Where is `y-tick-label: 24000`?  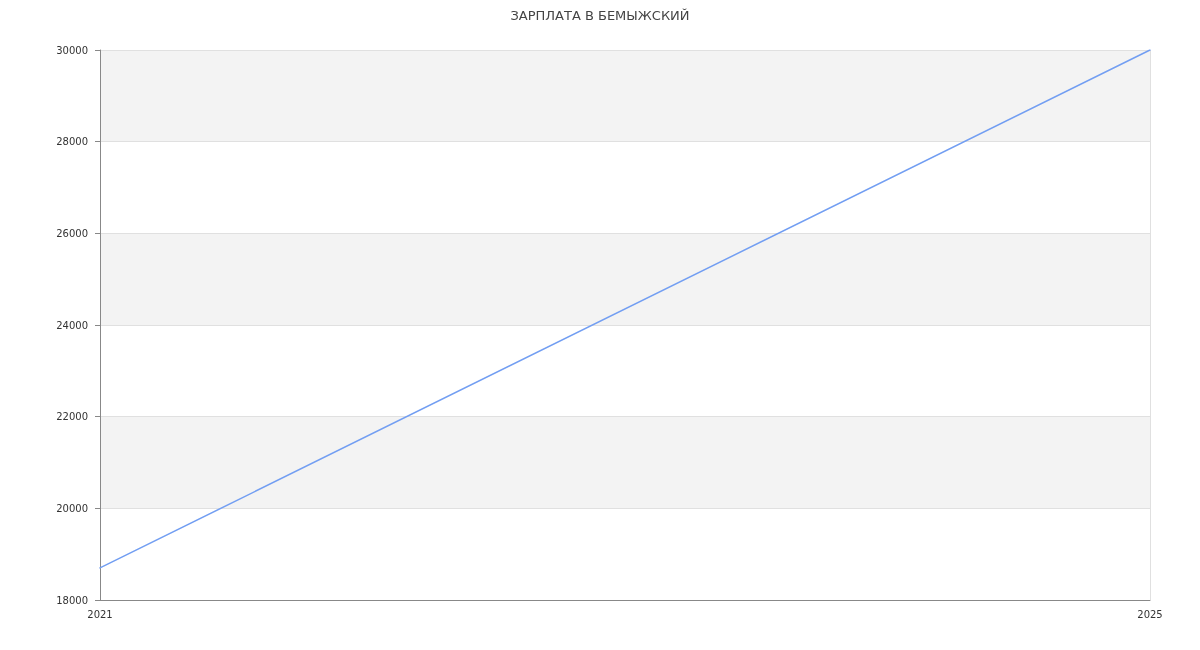 y-tick-label: 24000 is located at coordinates (72, 325).